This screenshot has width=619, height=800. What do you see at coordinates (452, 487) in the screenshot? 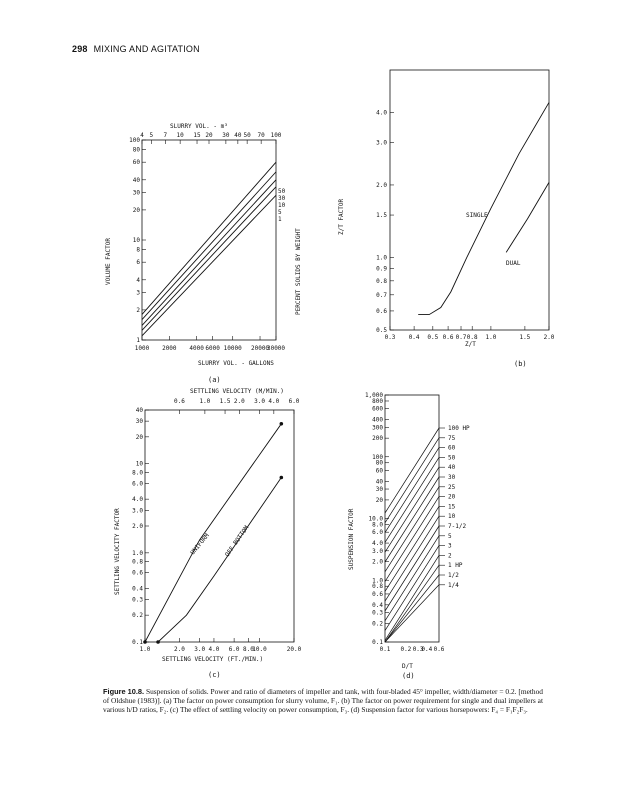
I see `chart-d-hp-label: 25` at bounding box center [452, 487].